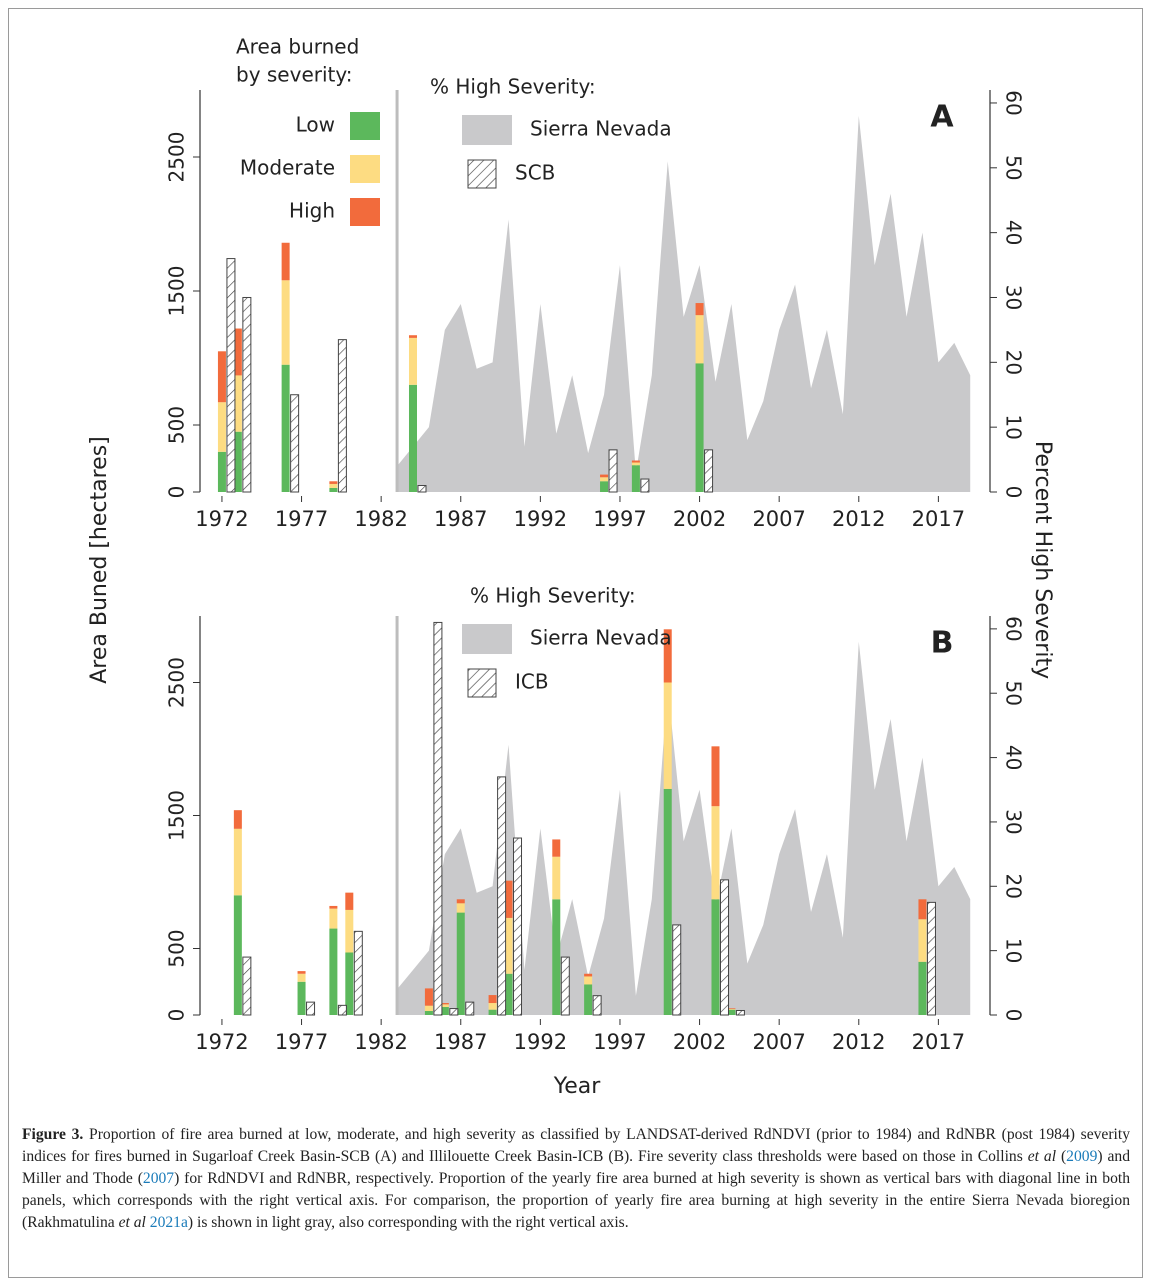 Image resolution: width=1153 pixels, height=1288 pixels. What do you see at coordinates (532, 682) in the screenshot?
I see `legend-label: ICB` at bounding box center [532, 682].